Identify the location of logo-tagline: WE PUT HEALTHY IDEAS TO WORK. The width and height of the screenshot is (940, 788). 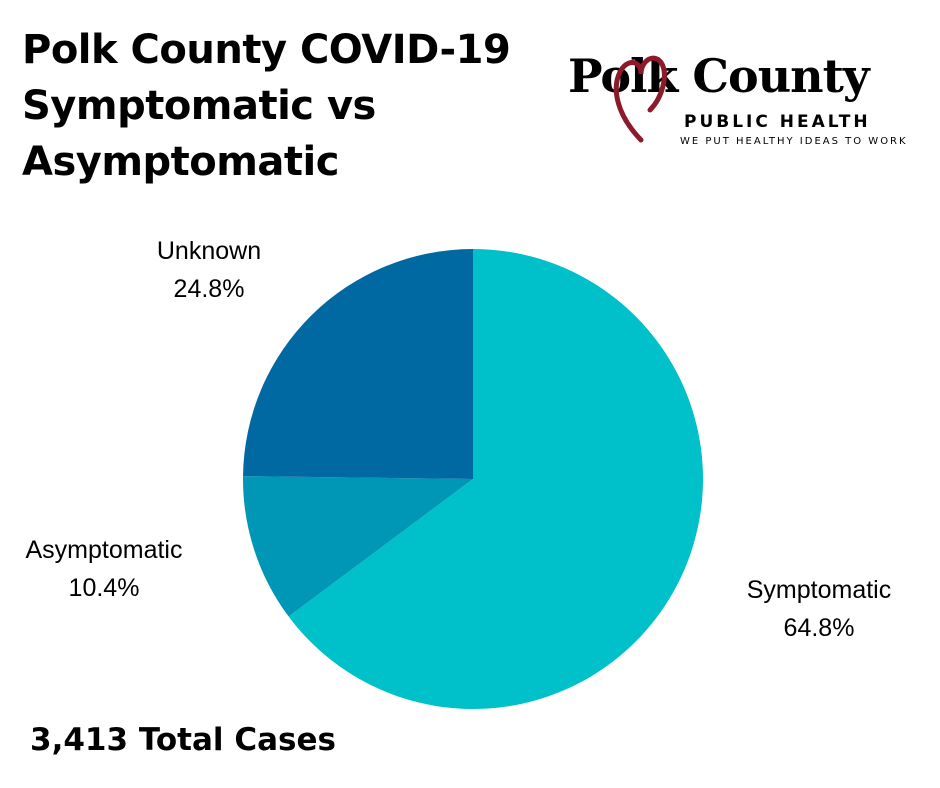
(794, 141).